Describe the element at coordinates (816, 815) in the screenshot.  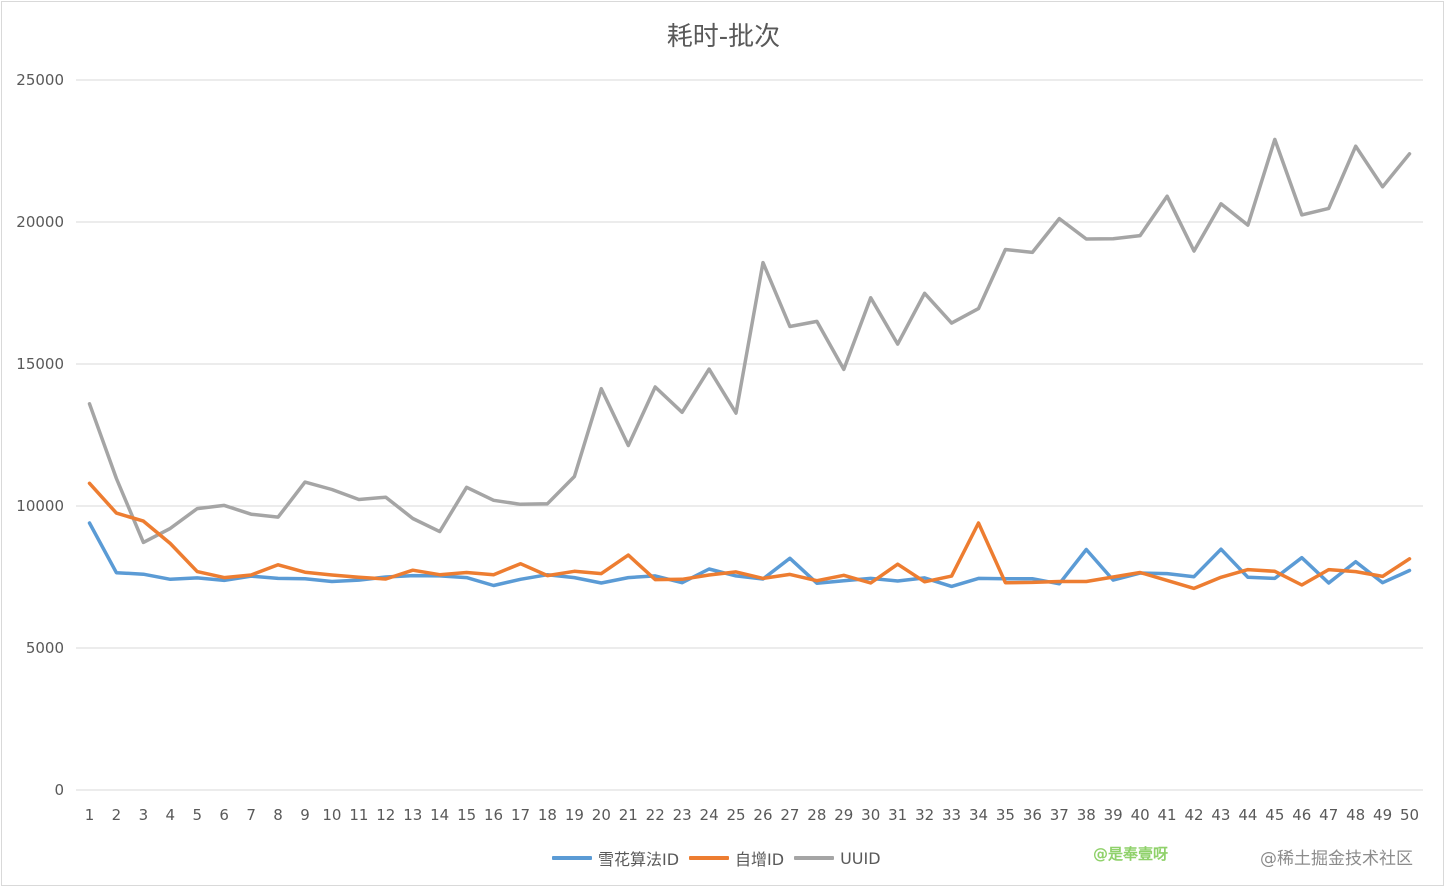
I see `x-tick-label: 28` at that location.